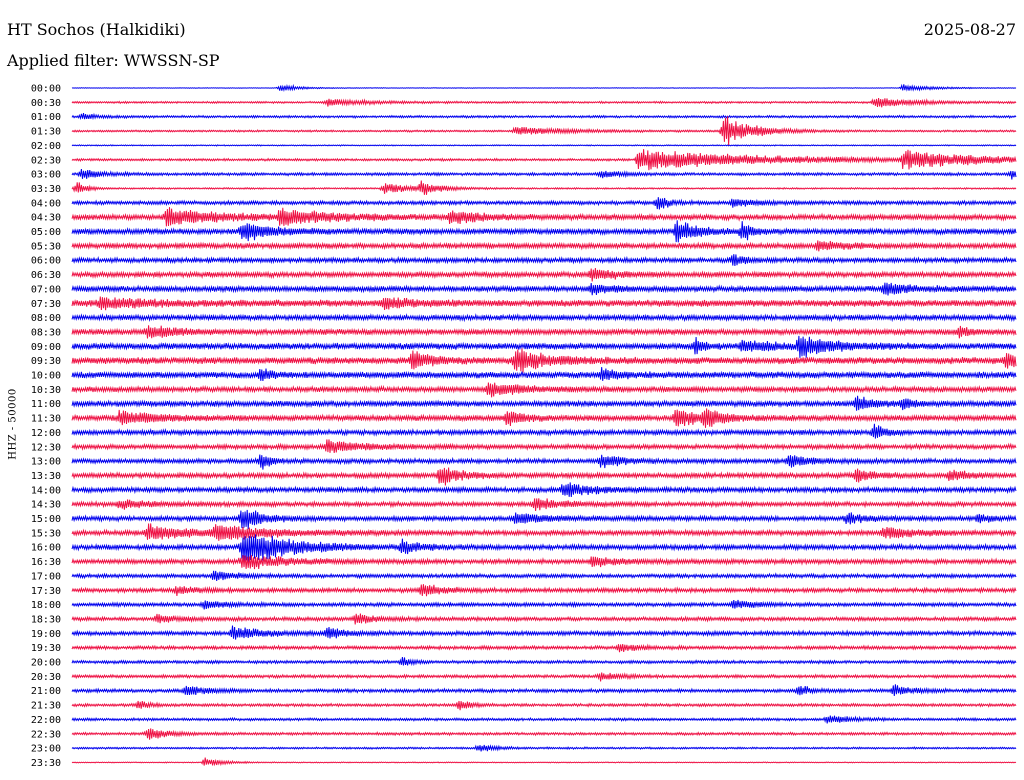 The image size is (1024, 780). I want to click on time-tick-label: 11:30, so click(46, 419).